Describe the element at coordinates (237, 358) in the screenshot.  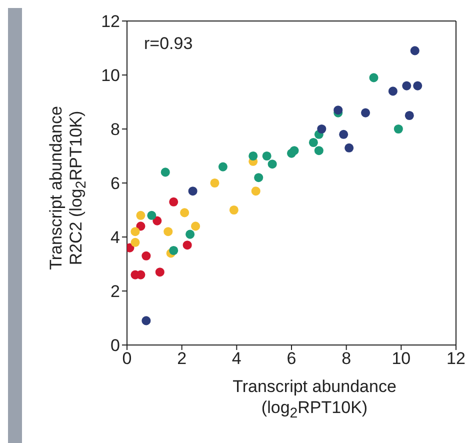
I see `x-tick-label: 4` at that location.